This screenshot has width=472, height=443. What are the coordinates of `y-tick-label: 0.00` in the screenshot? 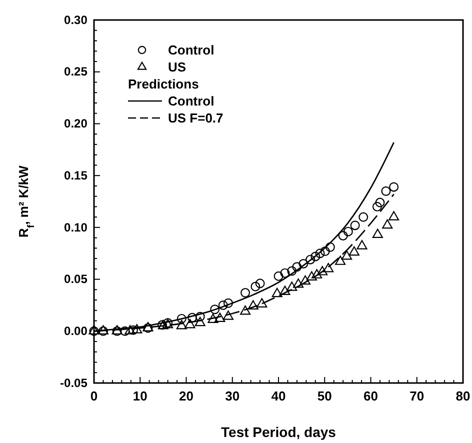 It's located at (76, 331).